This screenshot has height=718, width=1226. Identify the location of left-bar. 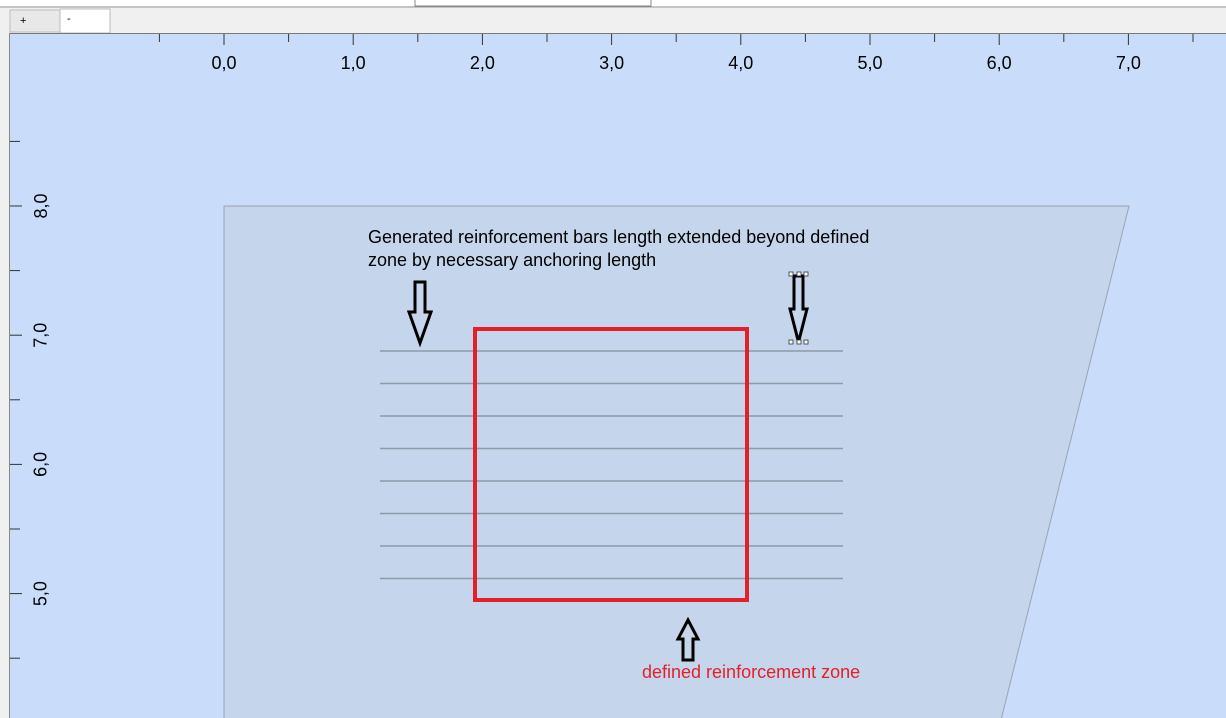
(5, 375).